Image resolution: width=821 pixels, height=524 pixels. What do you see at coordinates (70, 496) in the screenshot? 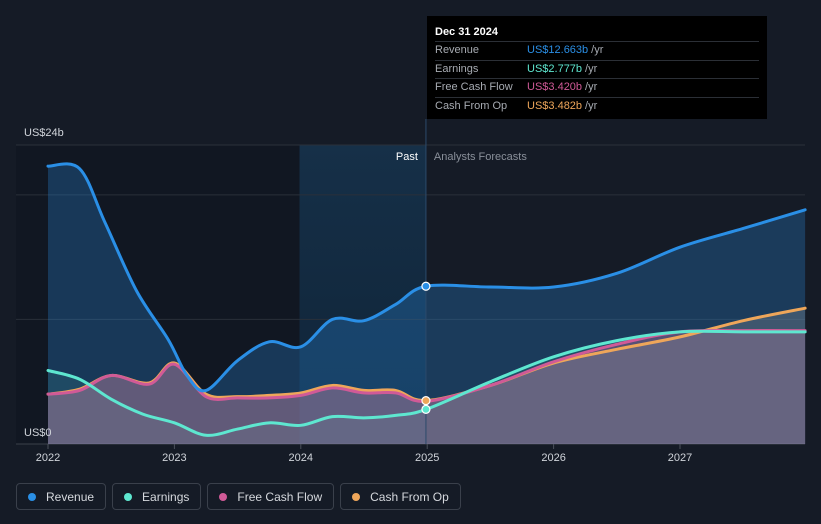
I see `legend-label: Revenue` at bounding box center [70, 496].